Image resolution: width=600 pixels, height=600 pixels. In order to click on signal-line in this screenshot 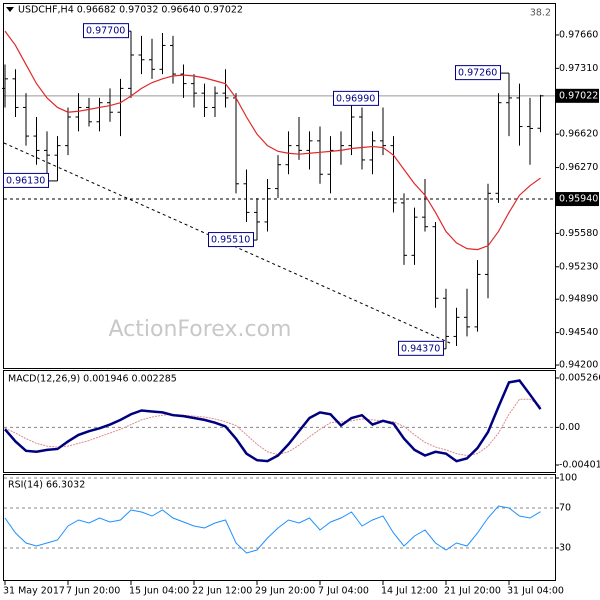, I will do `click(272, 427)`.